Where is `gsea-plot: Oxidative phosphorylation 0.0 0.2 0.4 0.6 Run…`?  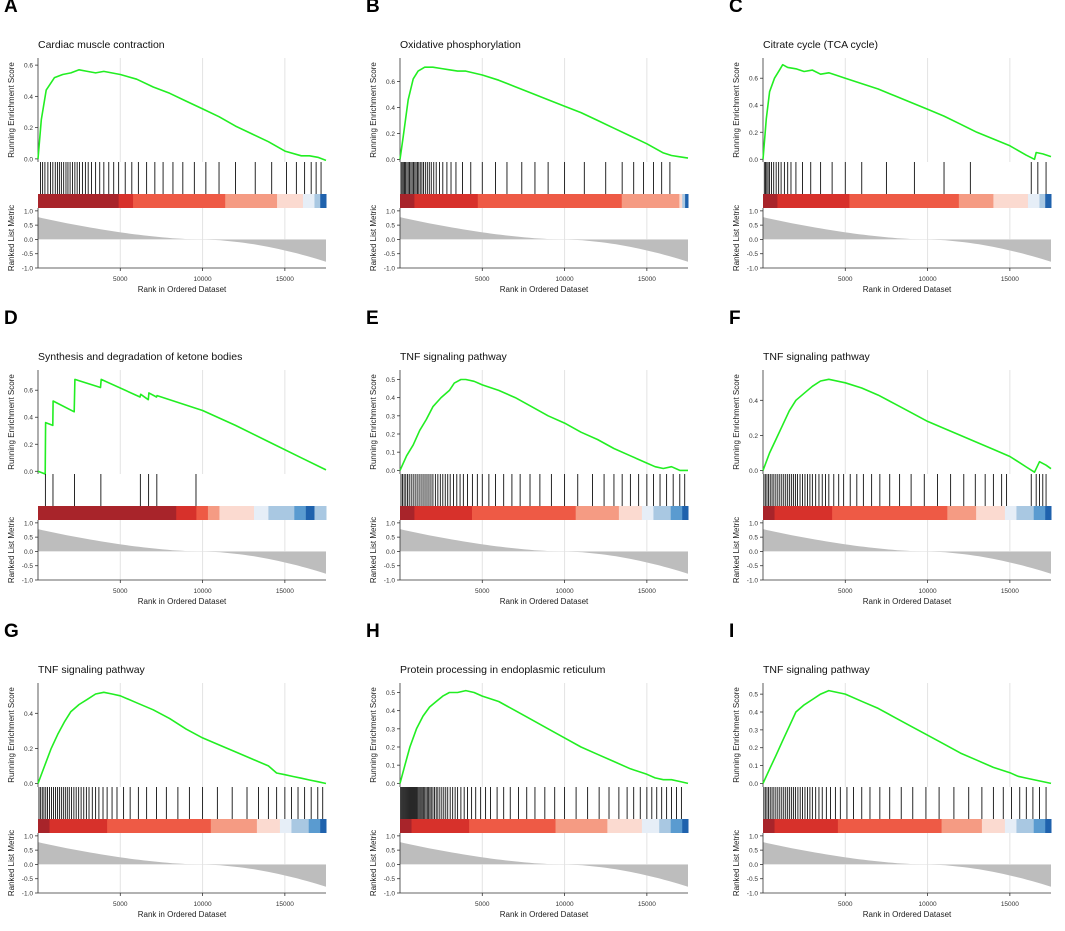 gsea-plot: Oxidative phosphorylation 0.0 0.2 0.4 0.6 Run… is located at coordinates (529, 166).